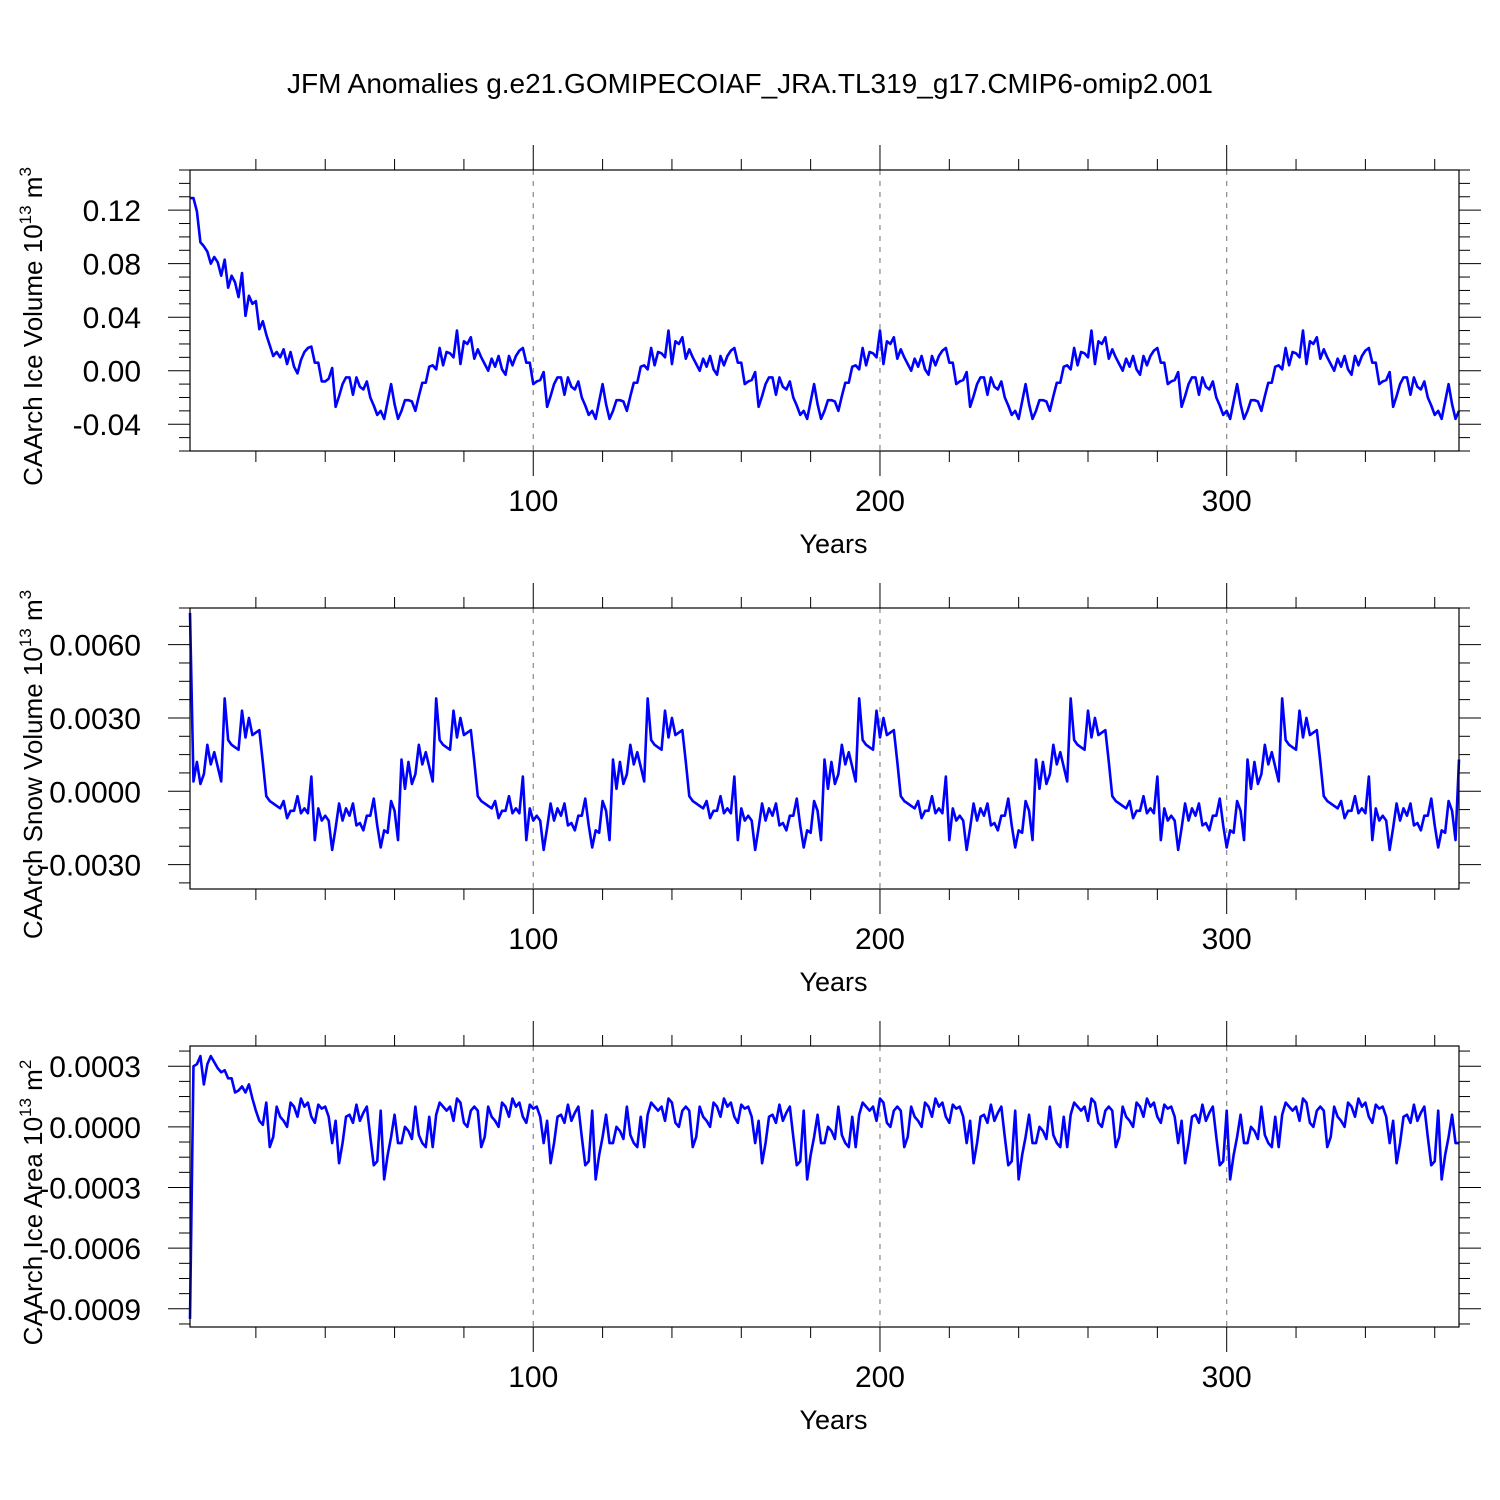 The width and height of the screenshot is (1500, 1500). I want to click on ice-area-x-tick-label: 100, so click(533, 1377).